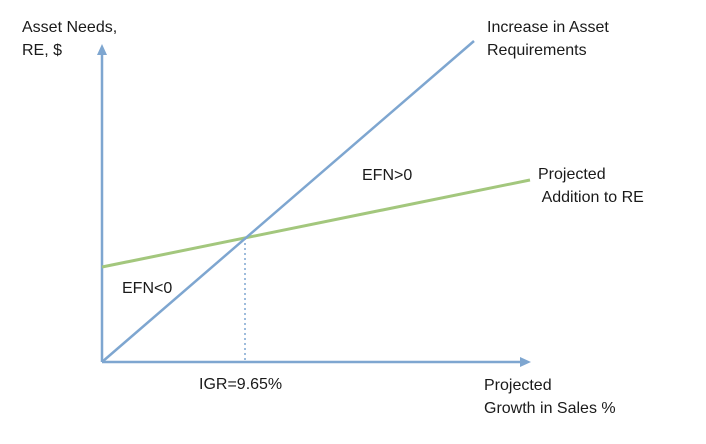  What do you see at coordinates (147, 288) in the screenshot?
I see `efn-negative-label: EFN<0` at bounding box center [147, 288].